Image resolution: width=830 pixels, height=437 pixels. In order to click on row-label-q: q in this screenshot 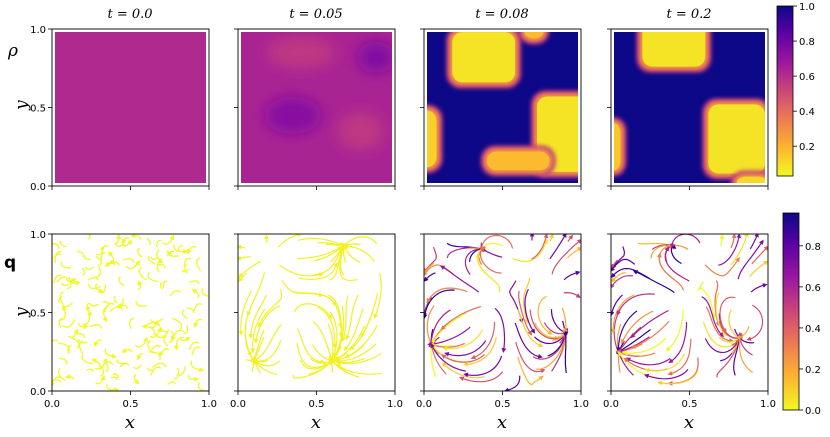, I will do `click(10, 263)`.